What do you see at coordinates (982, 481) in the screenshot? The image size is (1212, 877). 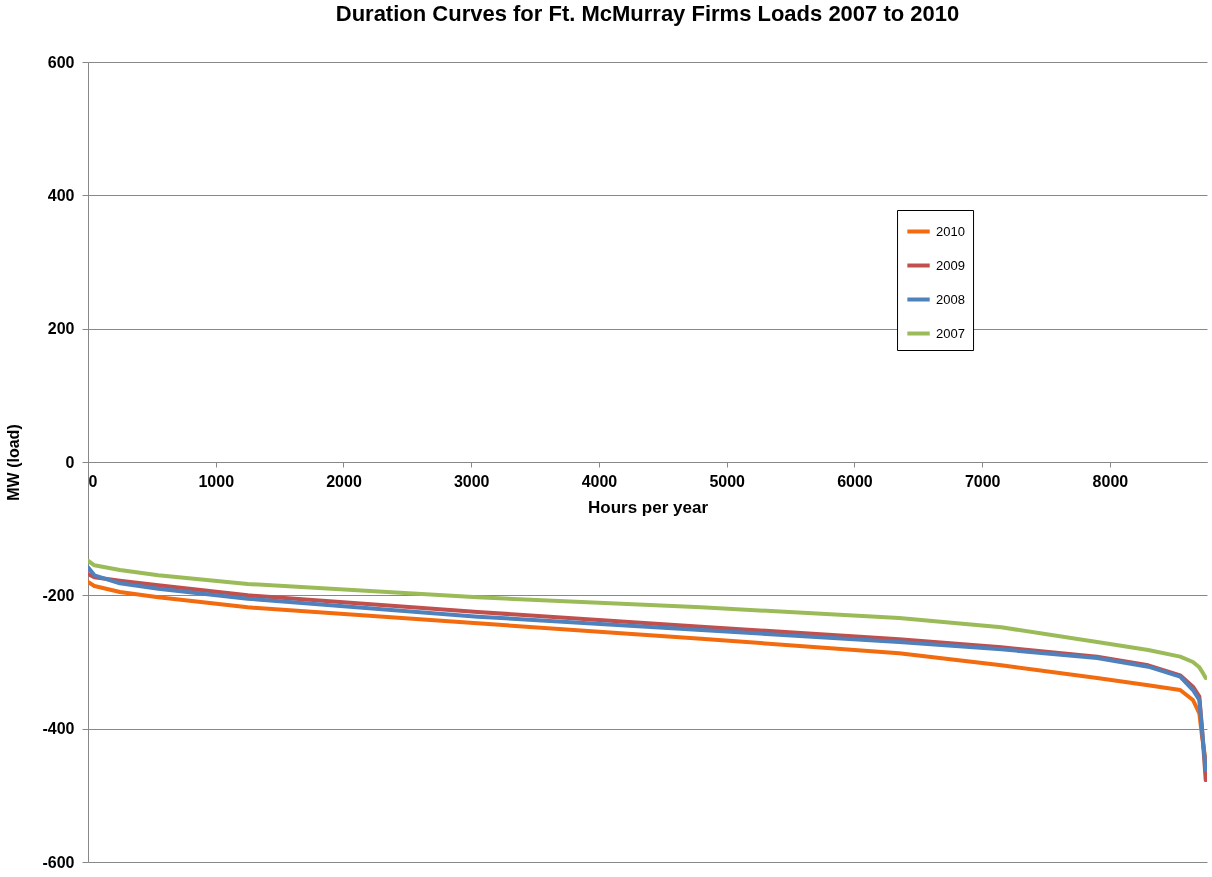 I see `x-tick-label: 7000` at bounding box center [982, 481].